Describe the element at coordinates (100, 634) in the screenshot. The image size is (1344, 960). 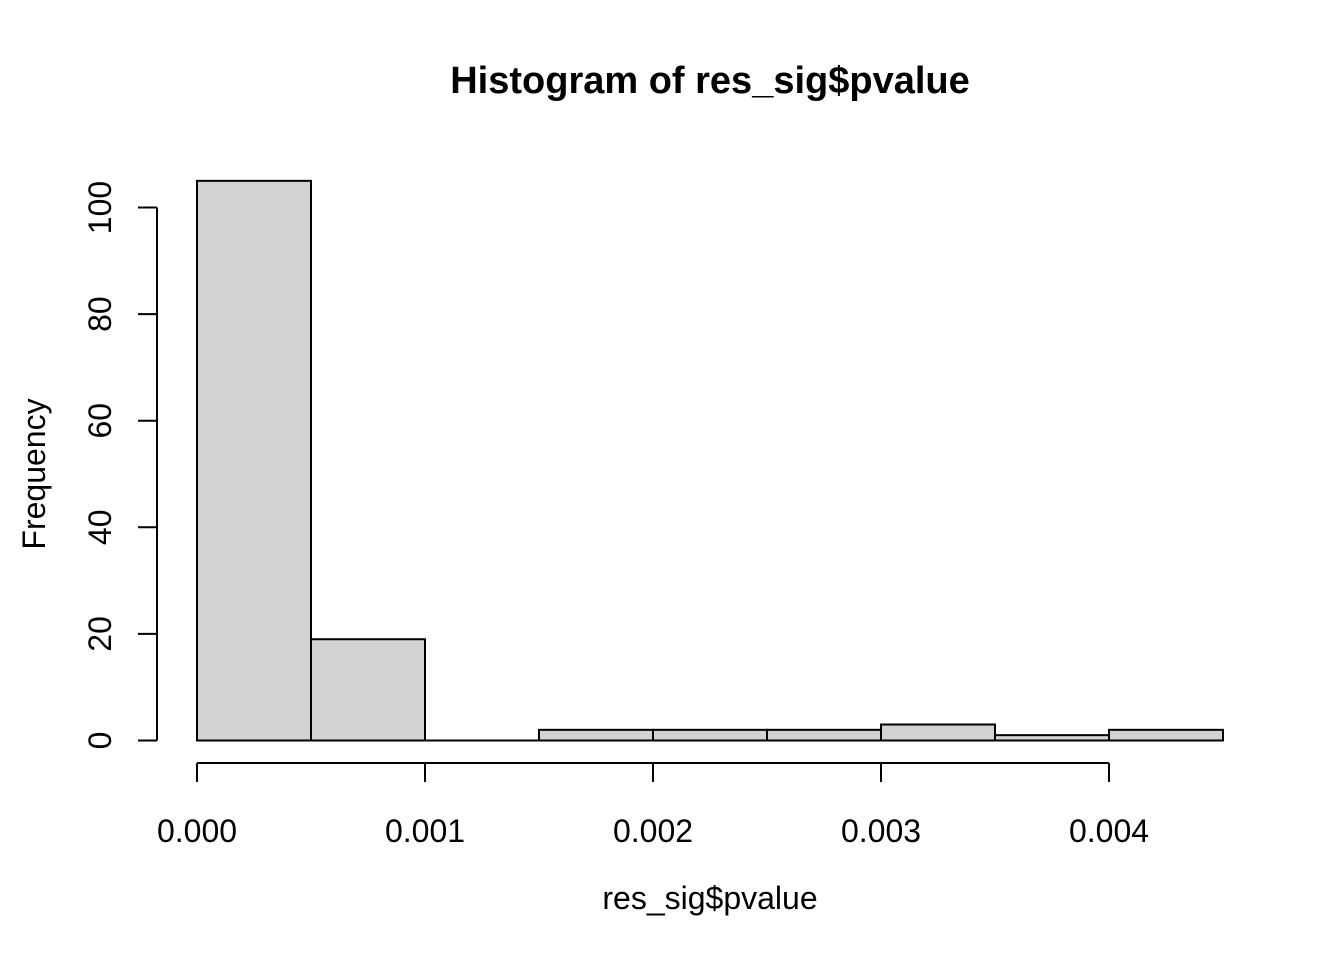
I see `y-tick-label: 20` at that location.